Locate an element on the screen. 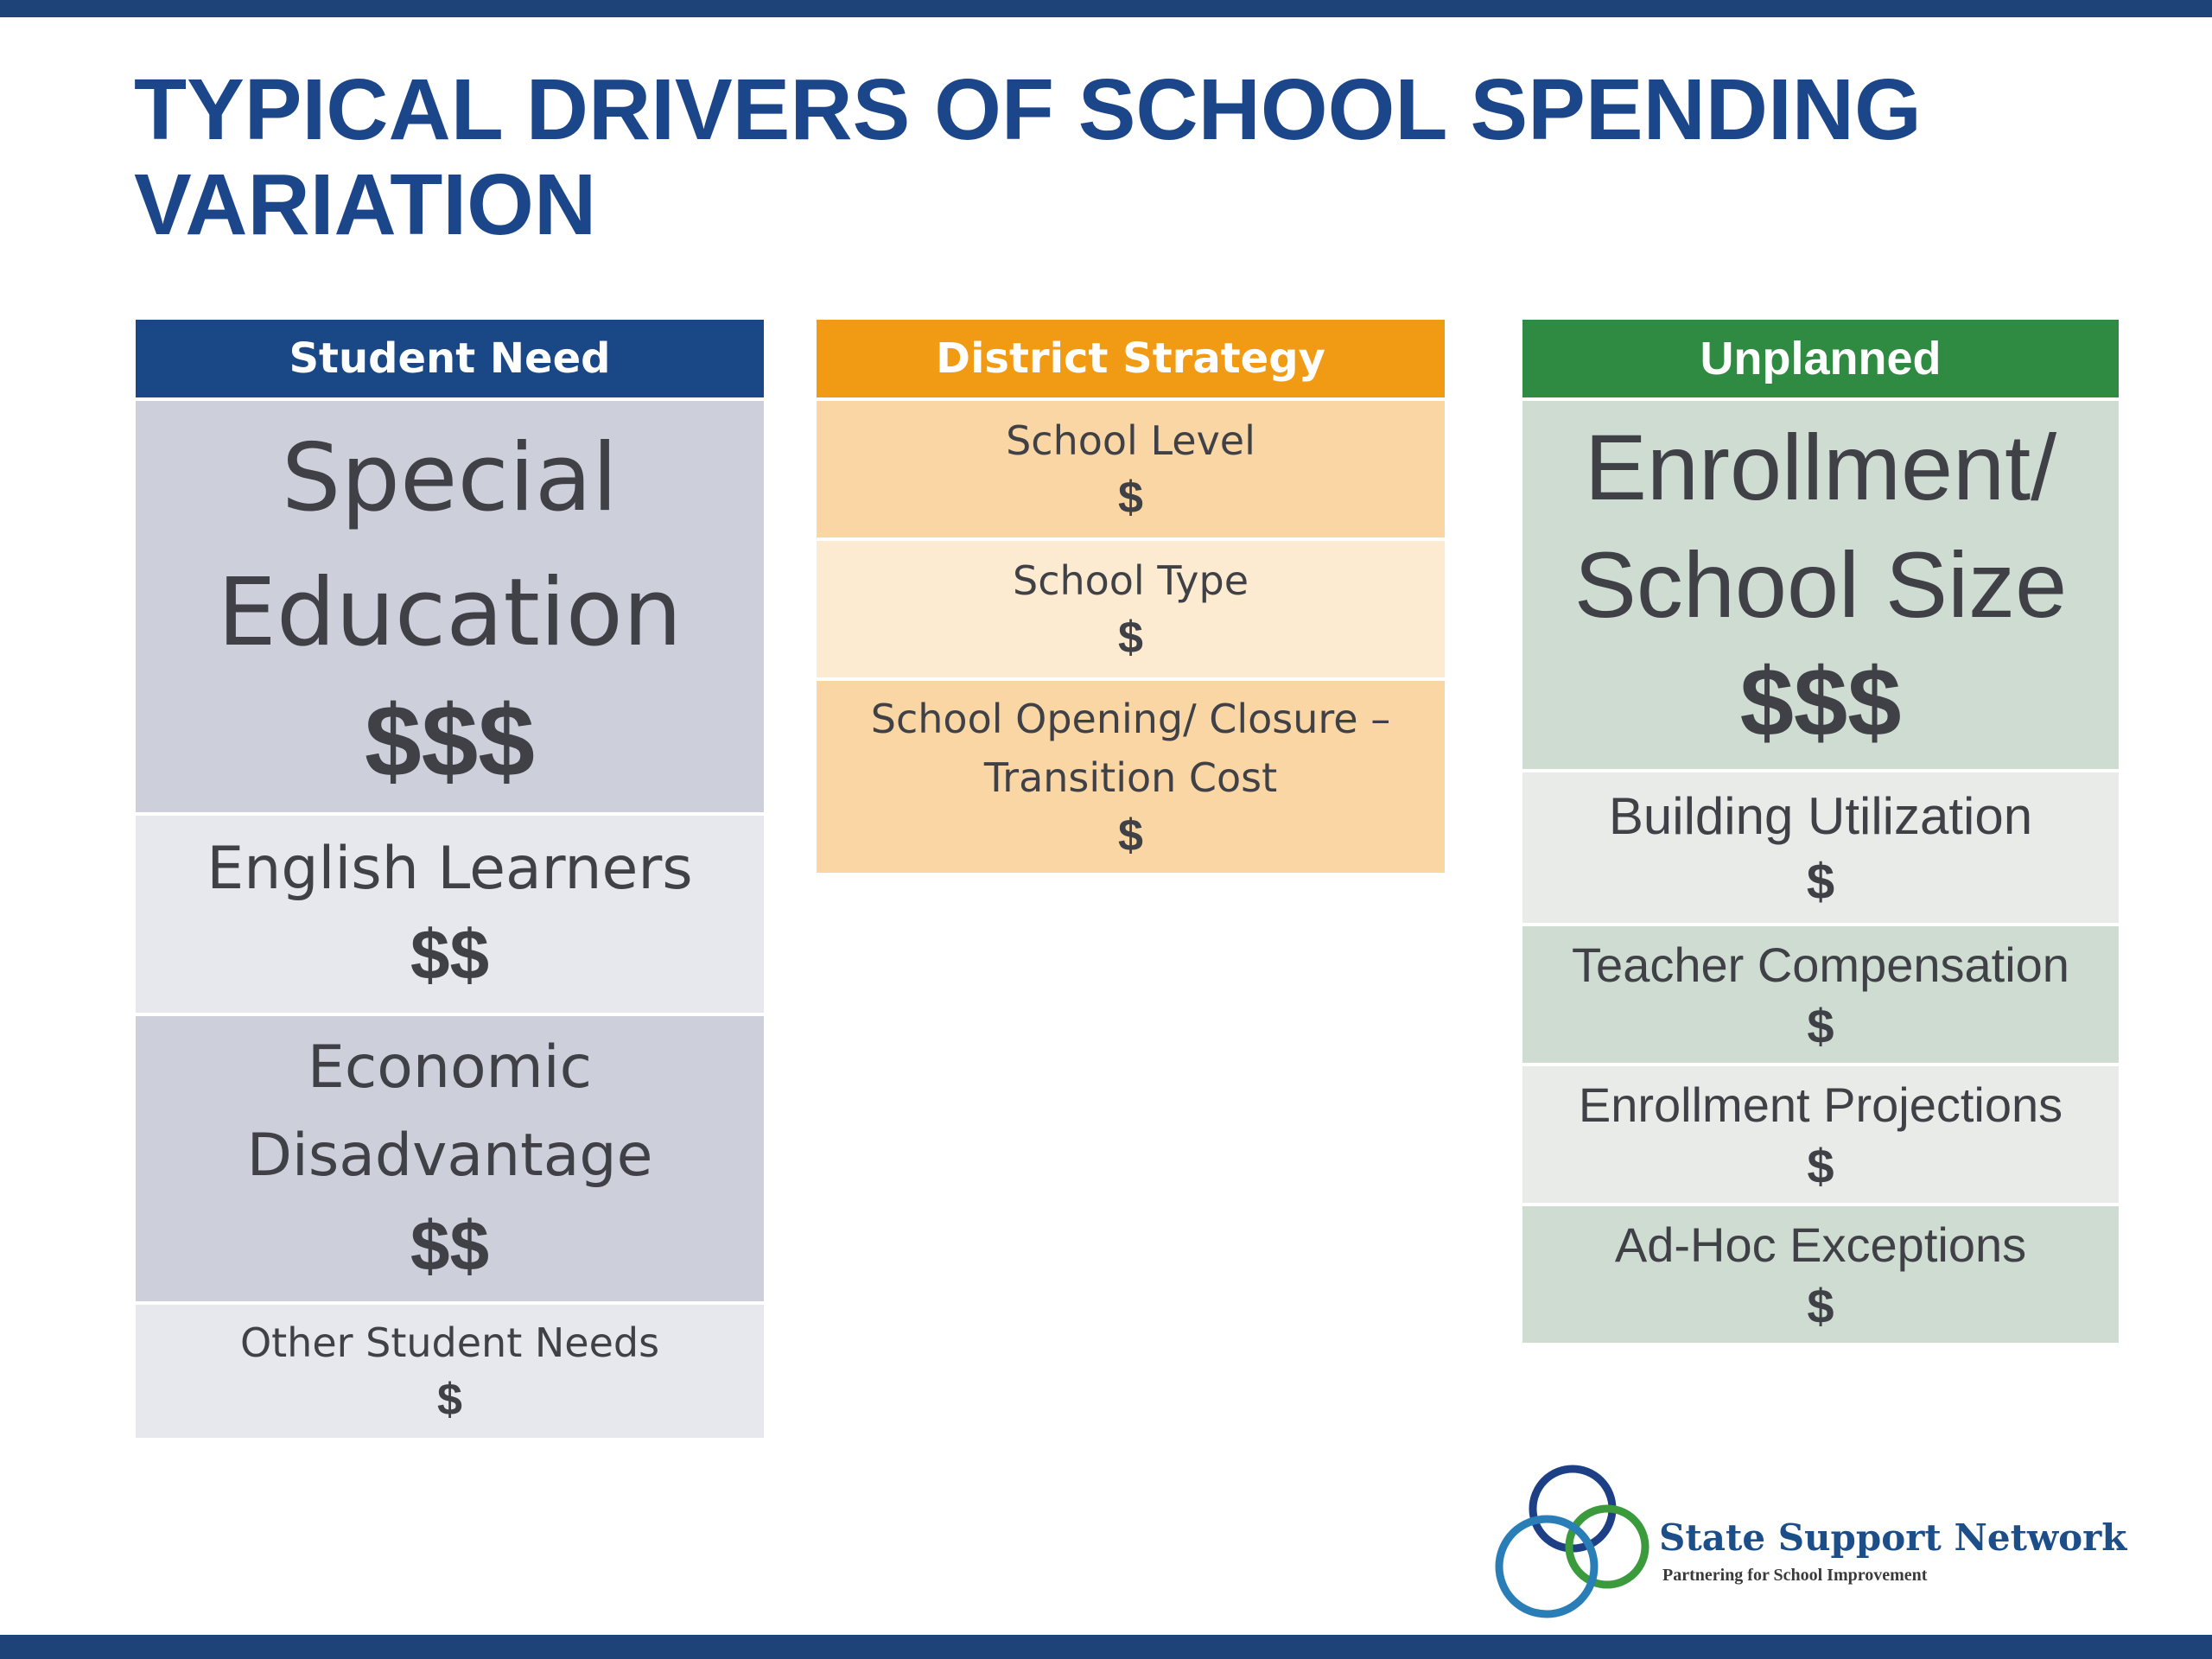 The image size is (2212, 1659). driver-label: Teacher Compensation is located at coordinates (1820, 965).